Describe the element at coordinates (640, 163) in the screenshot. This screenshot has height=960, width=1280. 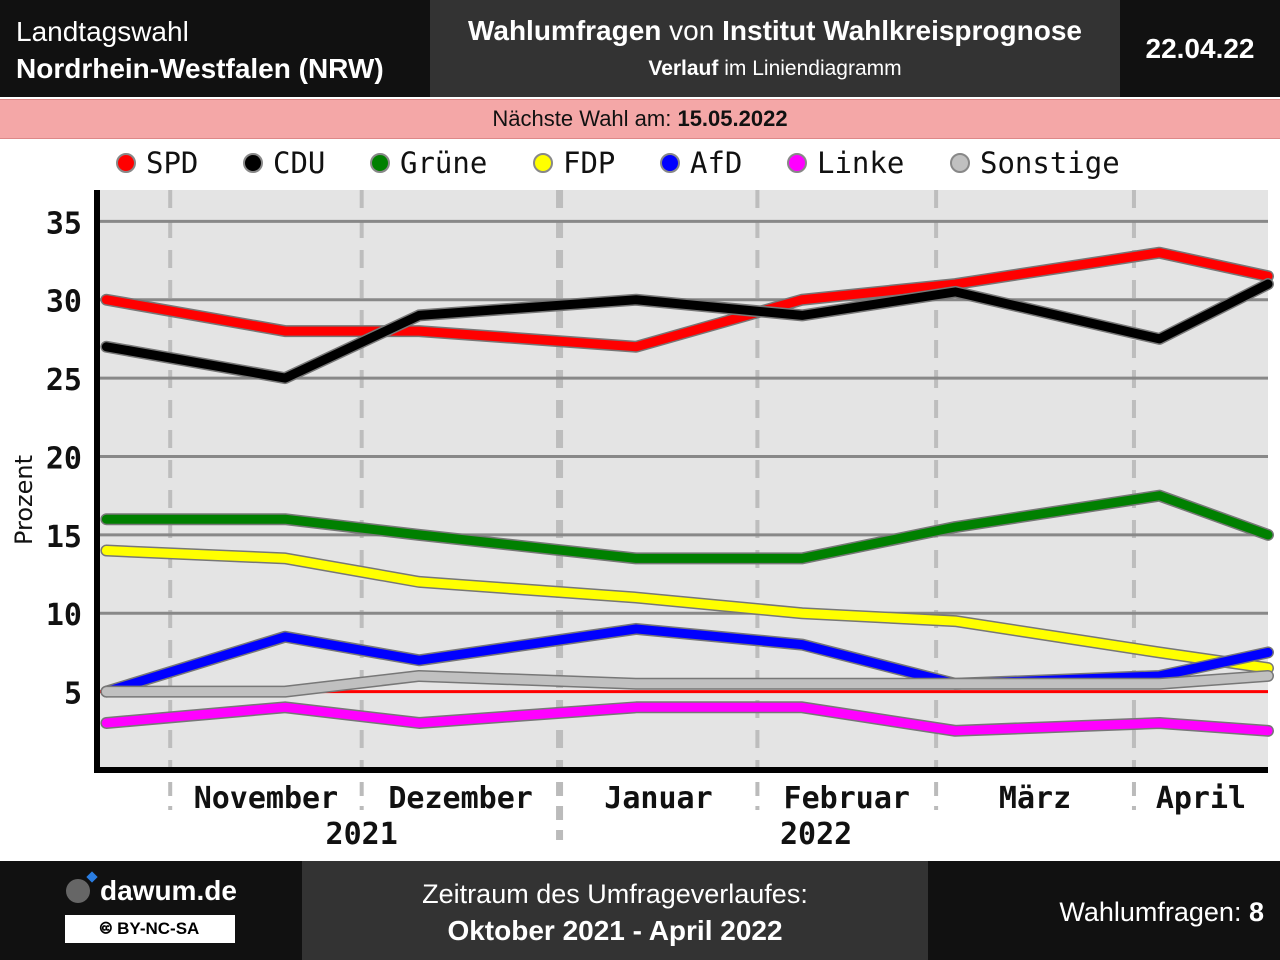
I see `chart-legend: SPD CDU Grüne FDP AfD Linke Sonstige` at that location.